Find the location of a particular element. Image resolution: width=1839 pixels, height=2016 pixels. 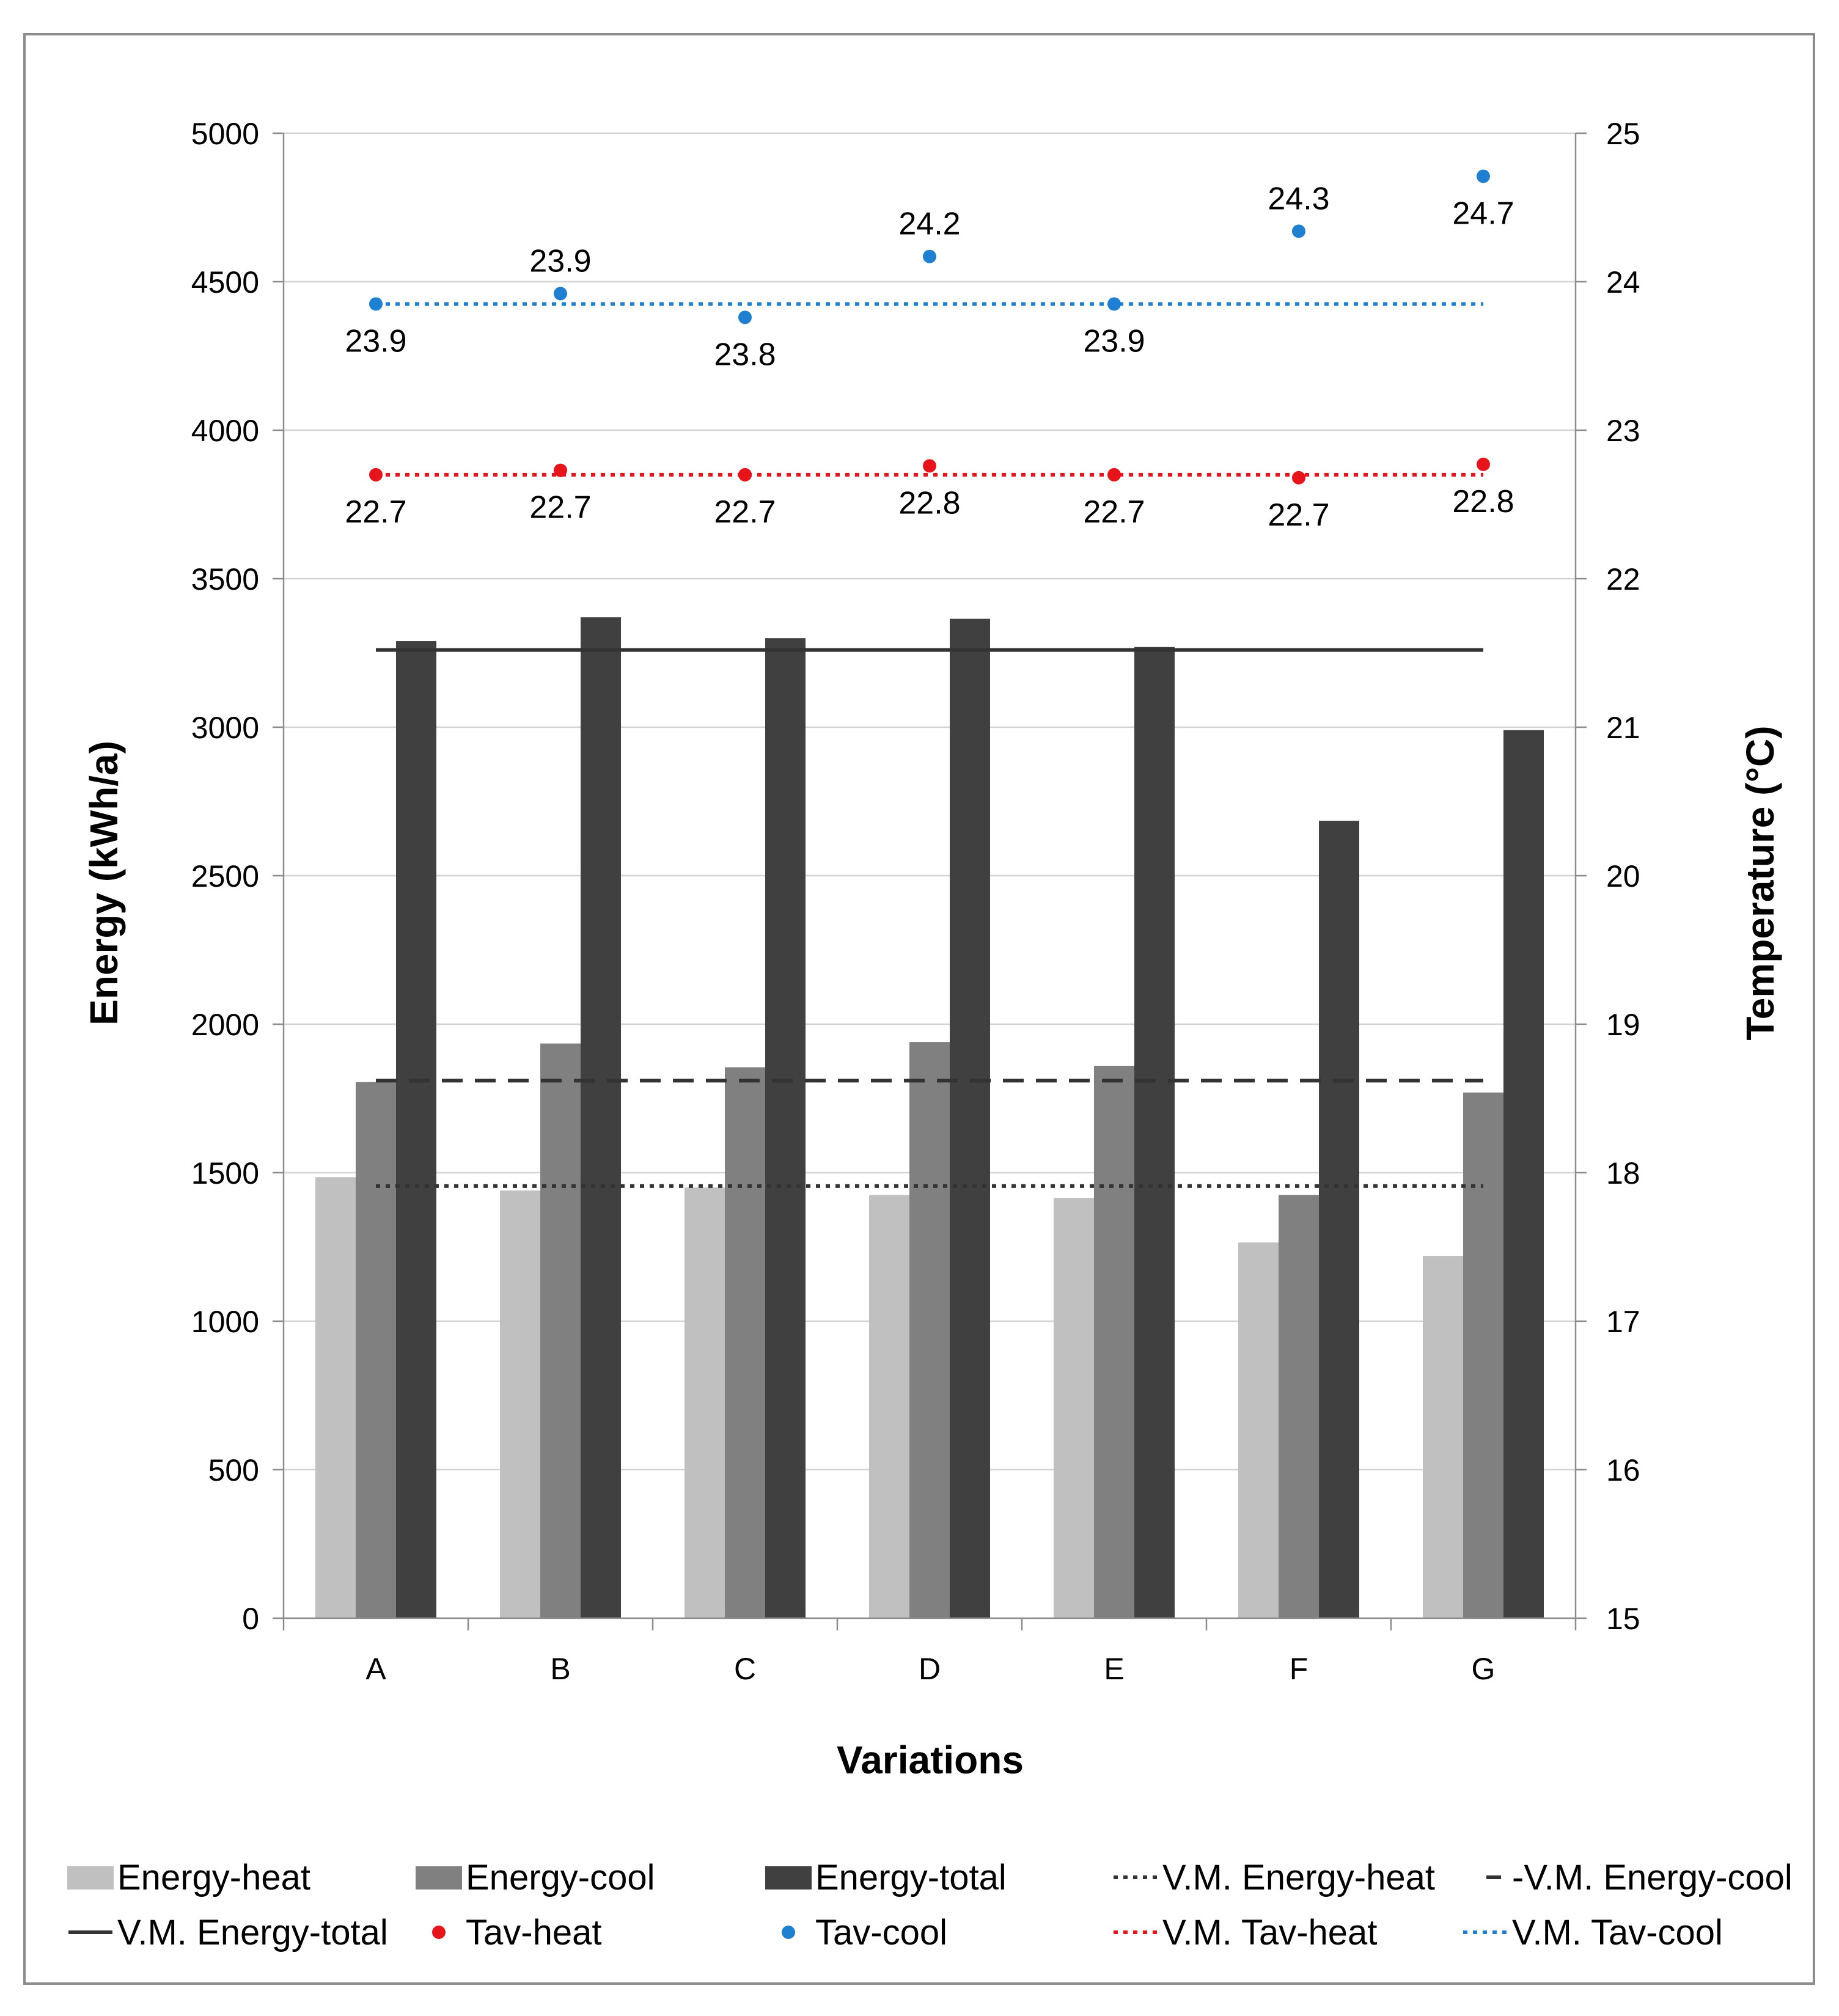

bar-energy-total-e is located at coordinates (1154, 1132).